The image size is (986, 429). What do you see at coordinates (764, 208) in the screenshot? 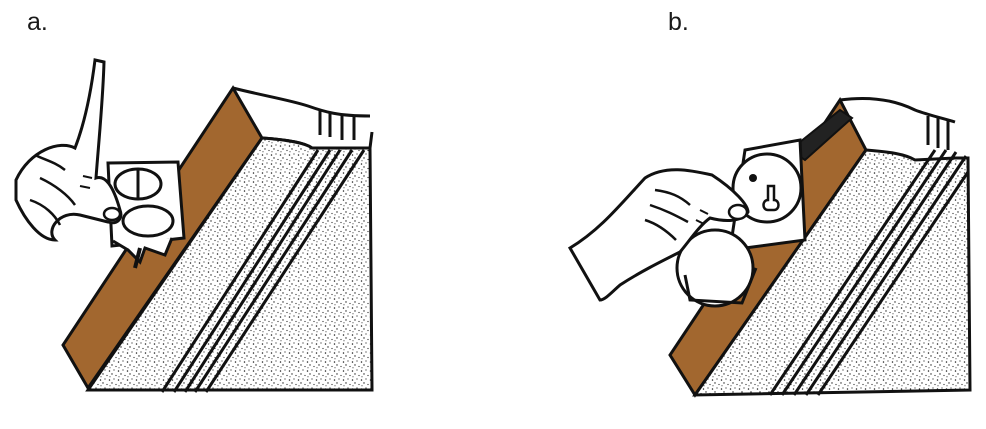
I see `compass-icon-b` at bounding box center [764, 208].